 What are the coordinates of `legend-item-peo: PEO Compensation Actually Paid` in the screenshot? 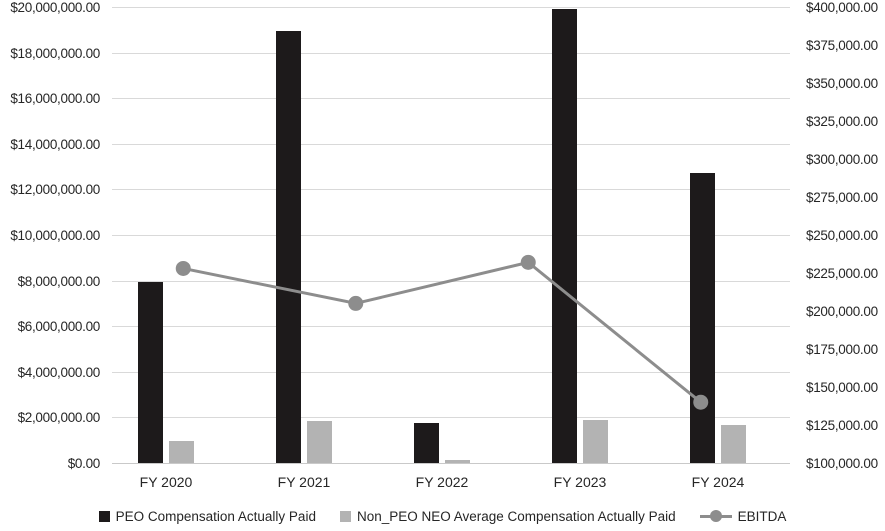 It's located at (207, 516).